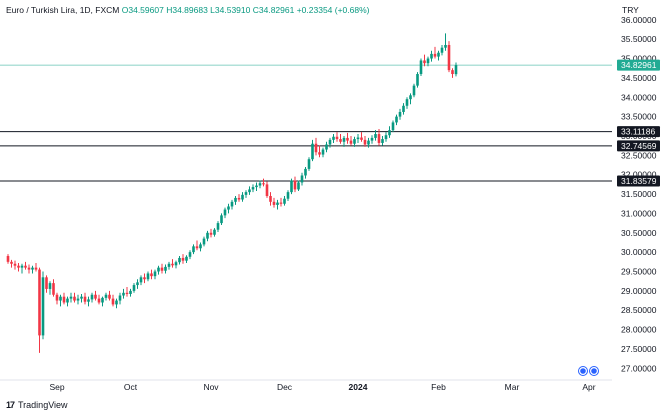  What do you see at coordinates (639, 349) in the screenshot?
I see `y-tick-label: 27.50000` at bounding box center [639, 349].